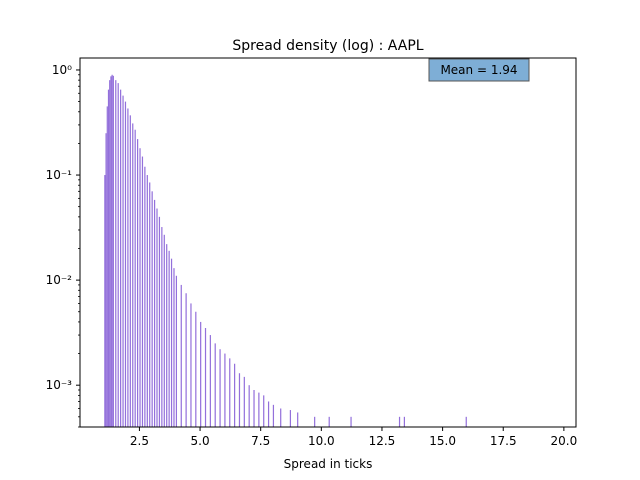 Image resolution: width=640 pixels, height=480 pixels. What do you see at coordinates (382, 441) in the screenshot?
I see `x-tick-label: 12.5` at bounding box center [382, 441].